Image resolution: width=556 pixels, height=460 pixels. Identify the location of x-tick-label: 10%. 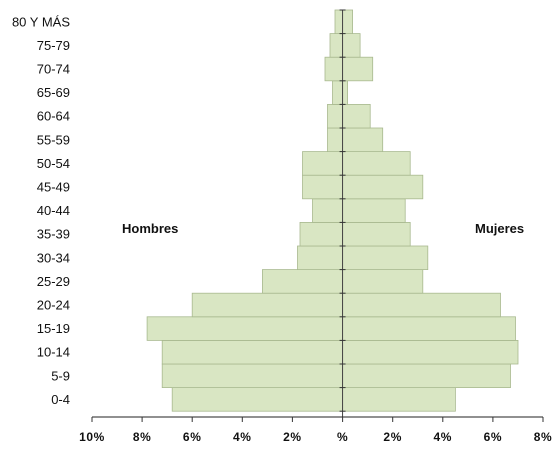
(92, 437).